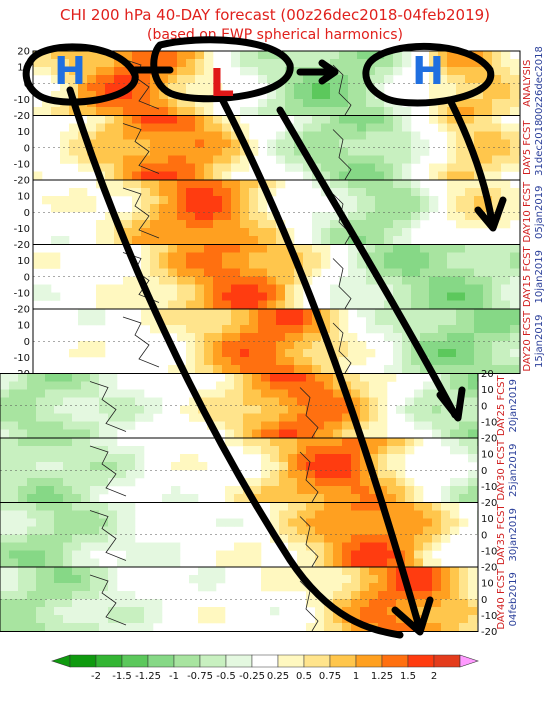 Image resolution: width=550 pixels, height=720 pixels. I want to click on coastline, so click(204, 603).